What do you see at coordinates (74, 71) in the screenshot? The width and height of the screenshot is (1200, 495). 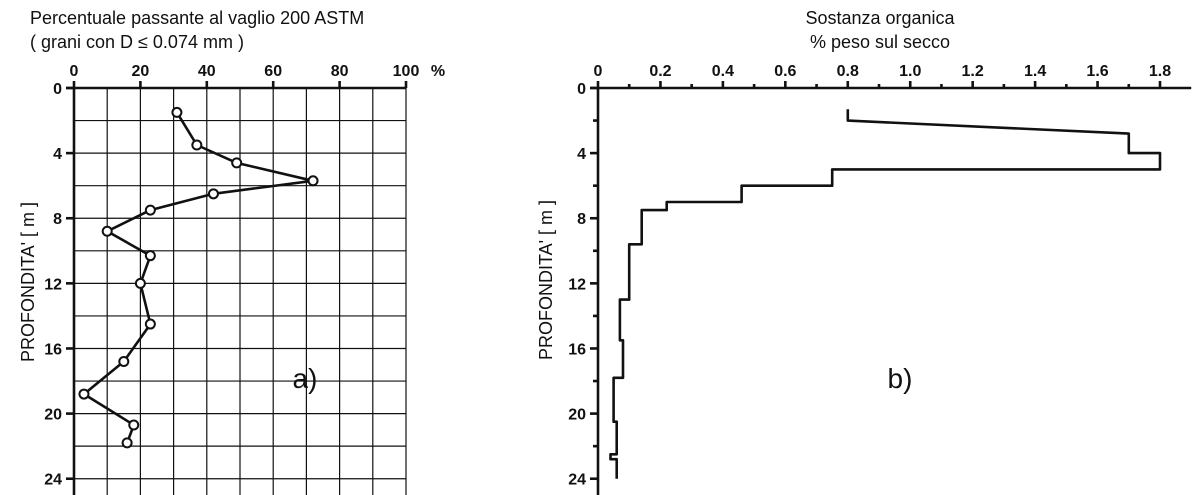 I see `chart-a-x-tick-label: 0` at bounding box center [74, 71].